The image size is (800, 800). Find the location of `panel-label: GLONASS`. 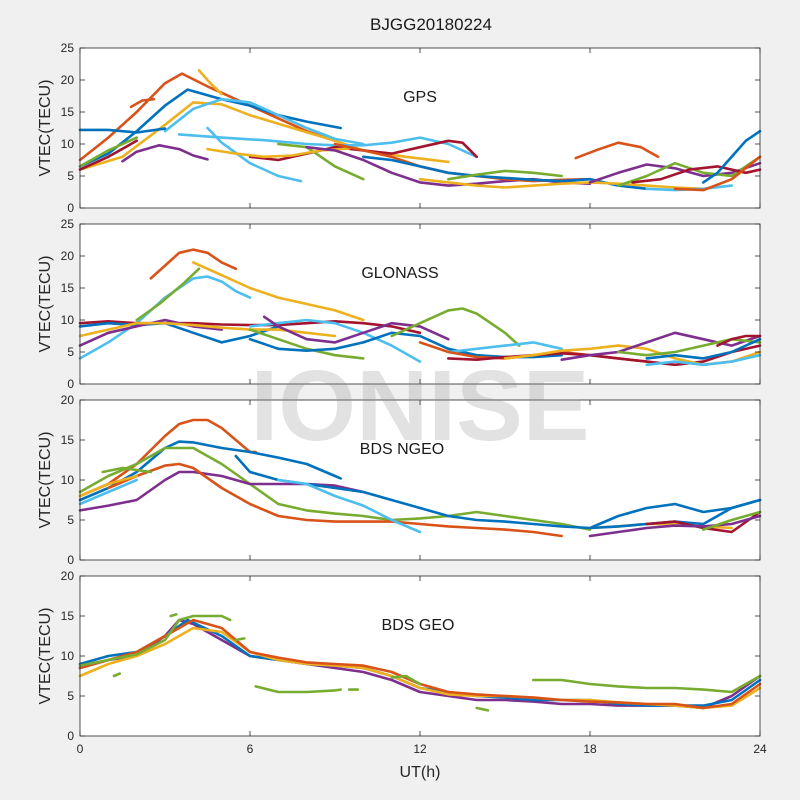

panel-label: GLONASS is located at coordinates (399, 273).